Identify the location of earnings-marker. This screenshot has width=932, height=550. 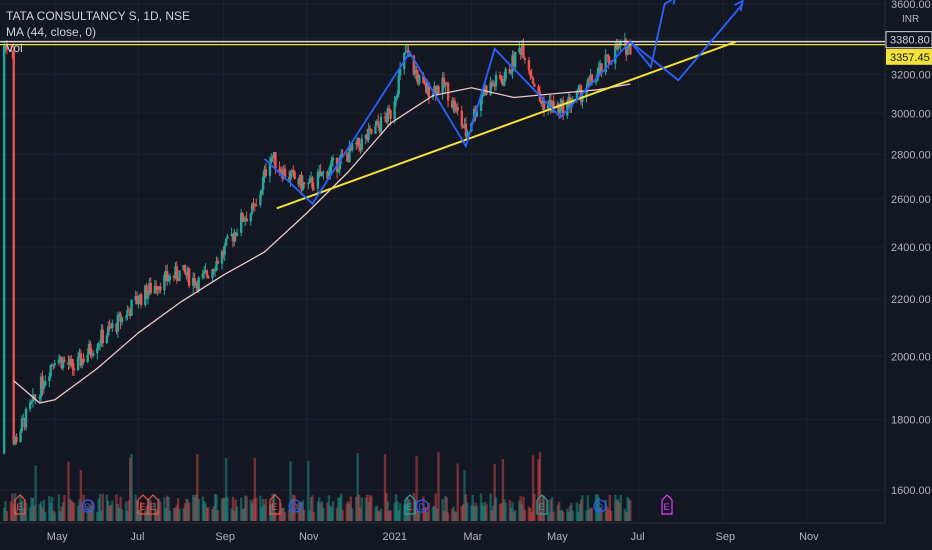
(20, 504).